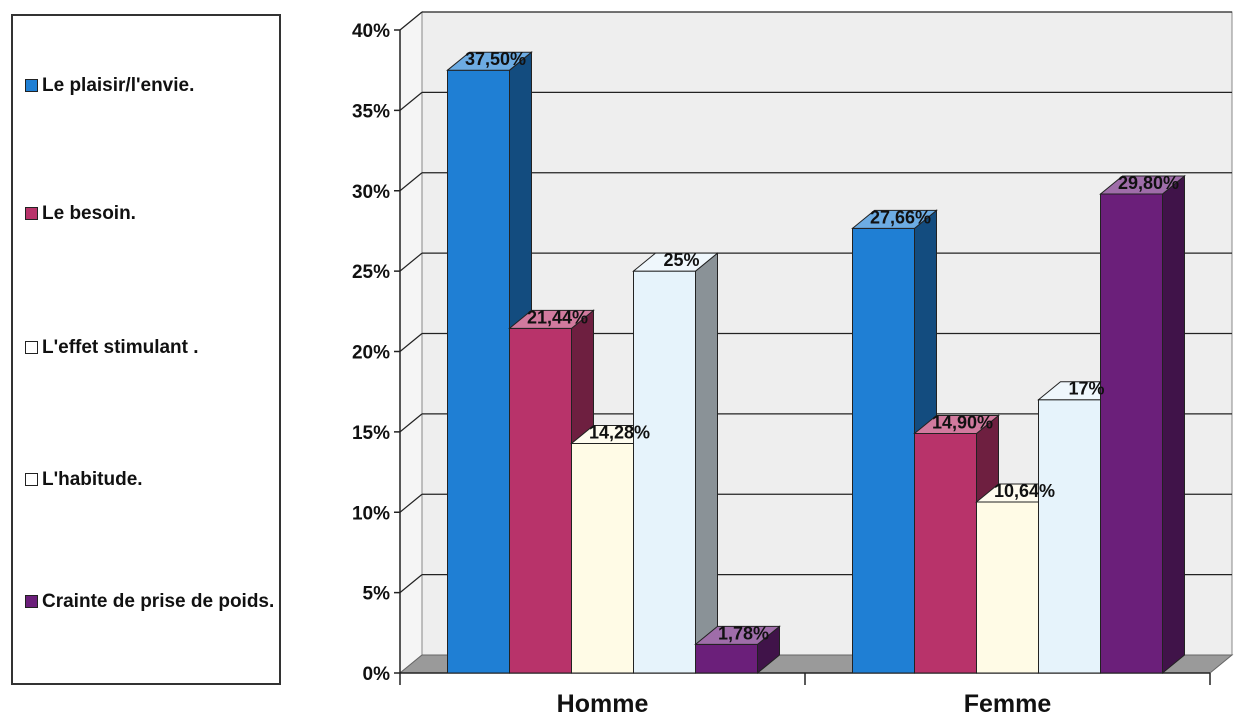 This screenshot has height=725, width=1242. What do you see at coordinates (1148, 183) in the screenshot?
I see `data-label: 29,80%` at bounding box center [1148, 183].